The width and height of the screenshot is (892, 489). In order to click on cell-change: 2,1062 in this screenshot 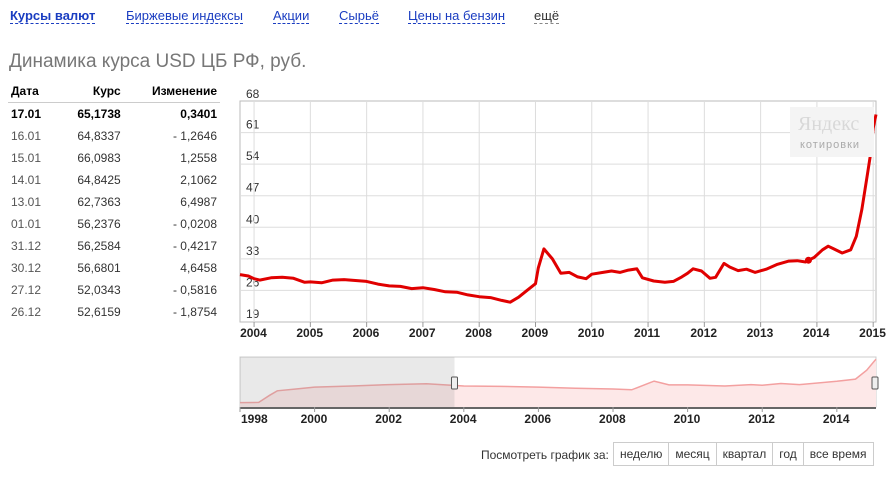, I will do `click(198, 180)`.